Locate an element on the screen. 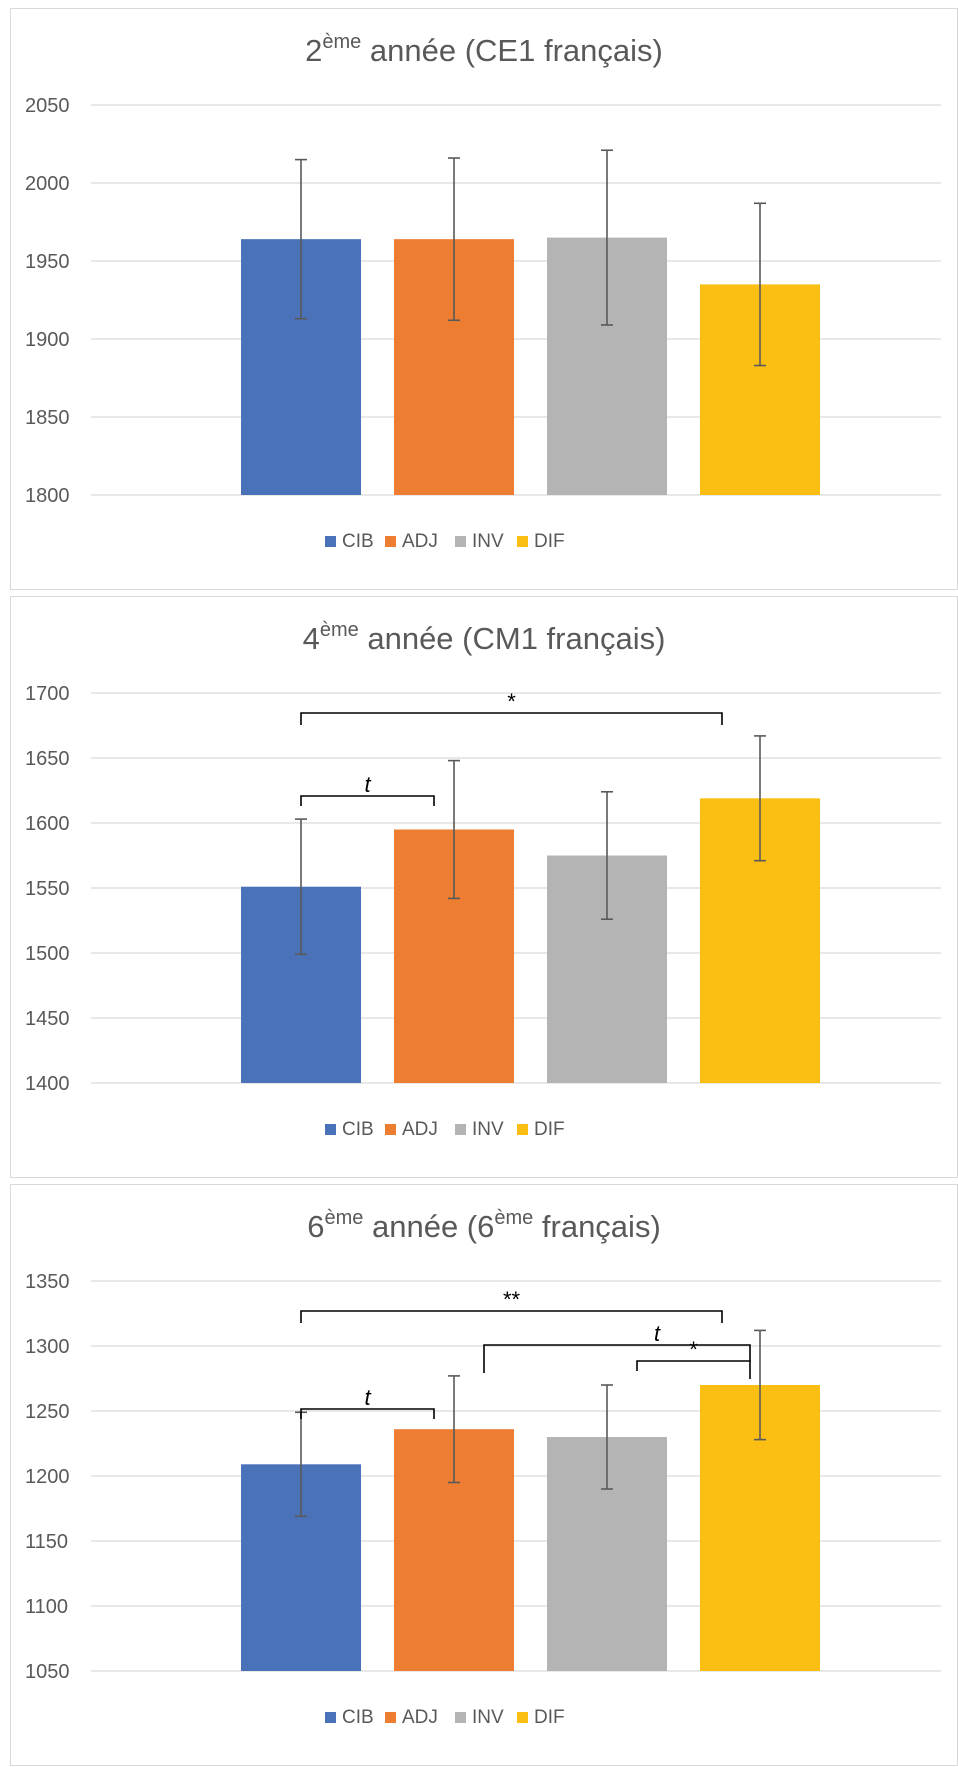  y-tick-label: 1450 is located at coordinates (47, 1019).